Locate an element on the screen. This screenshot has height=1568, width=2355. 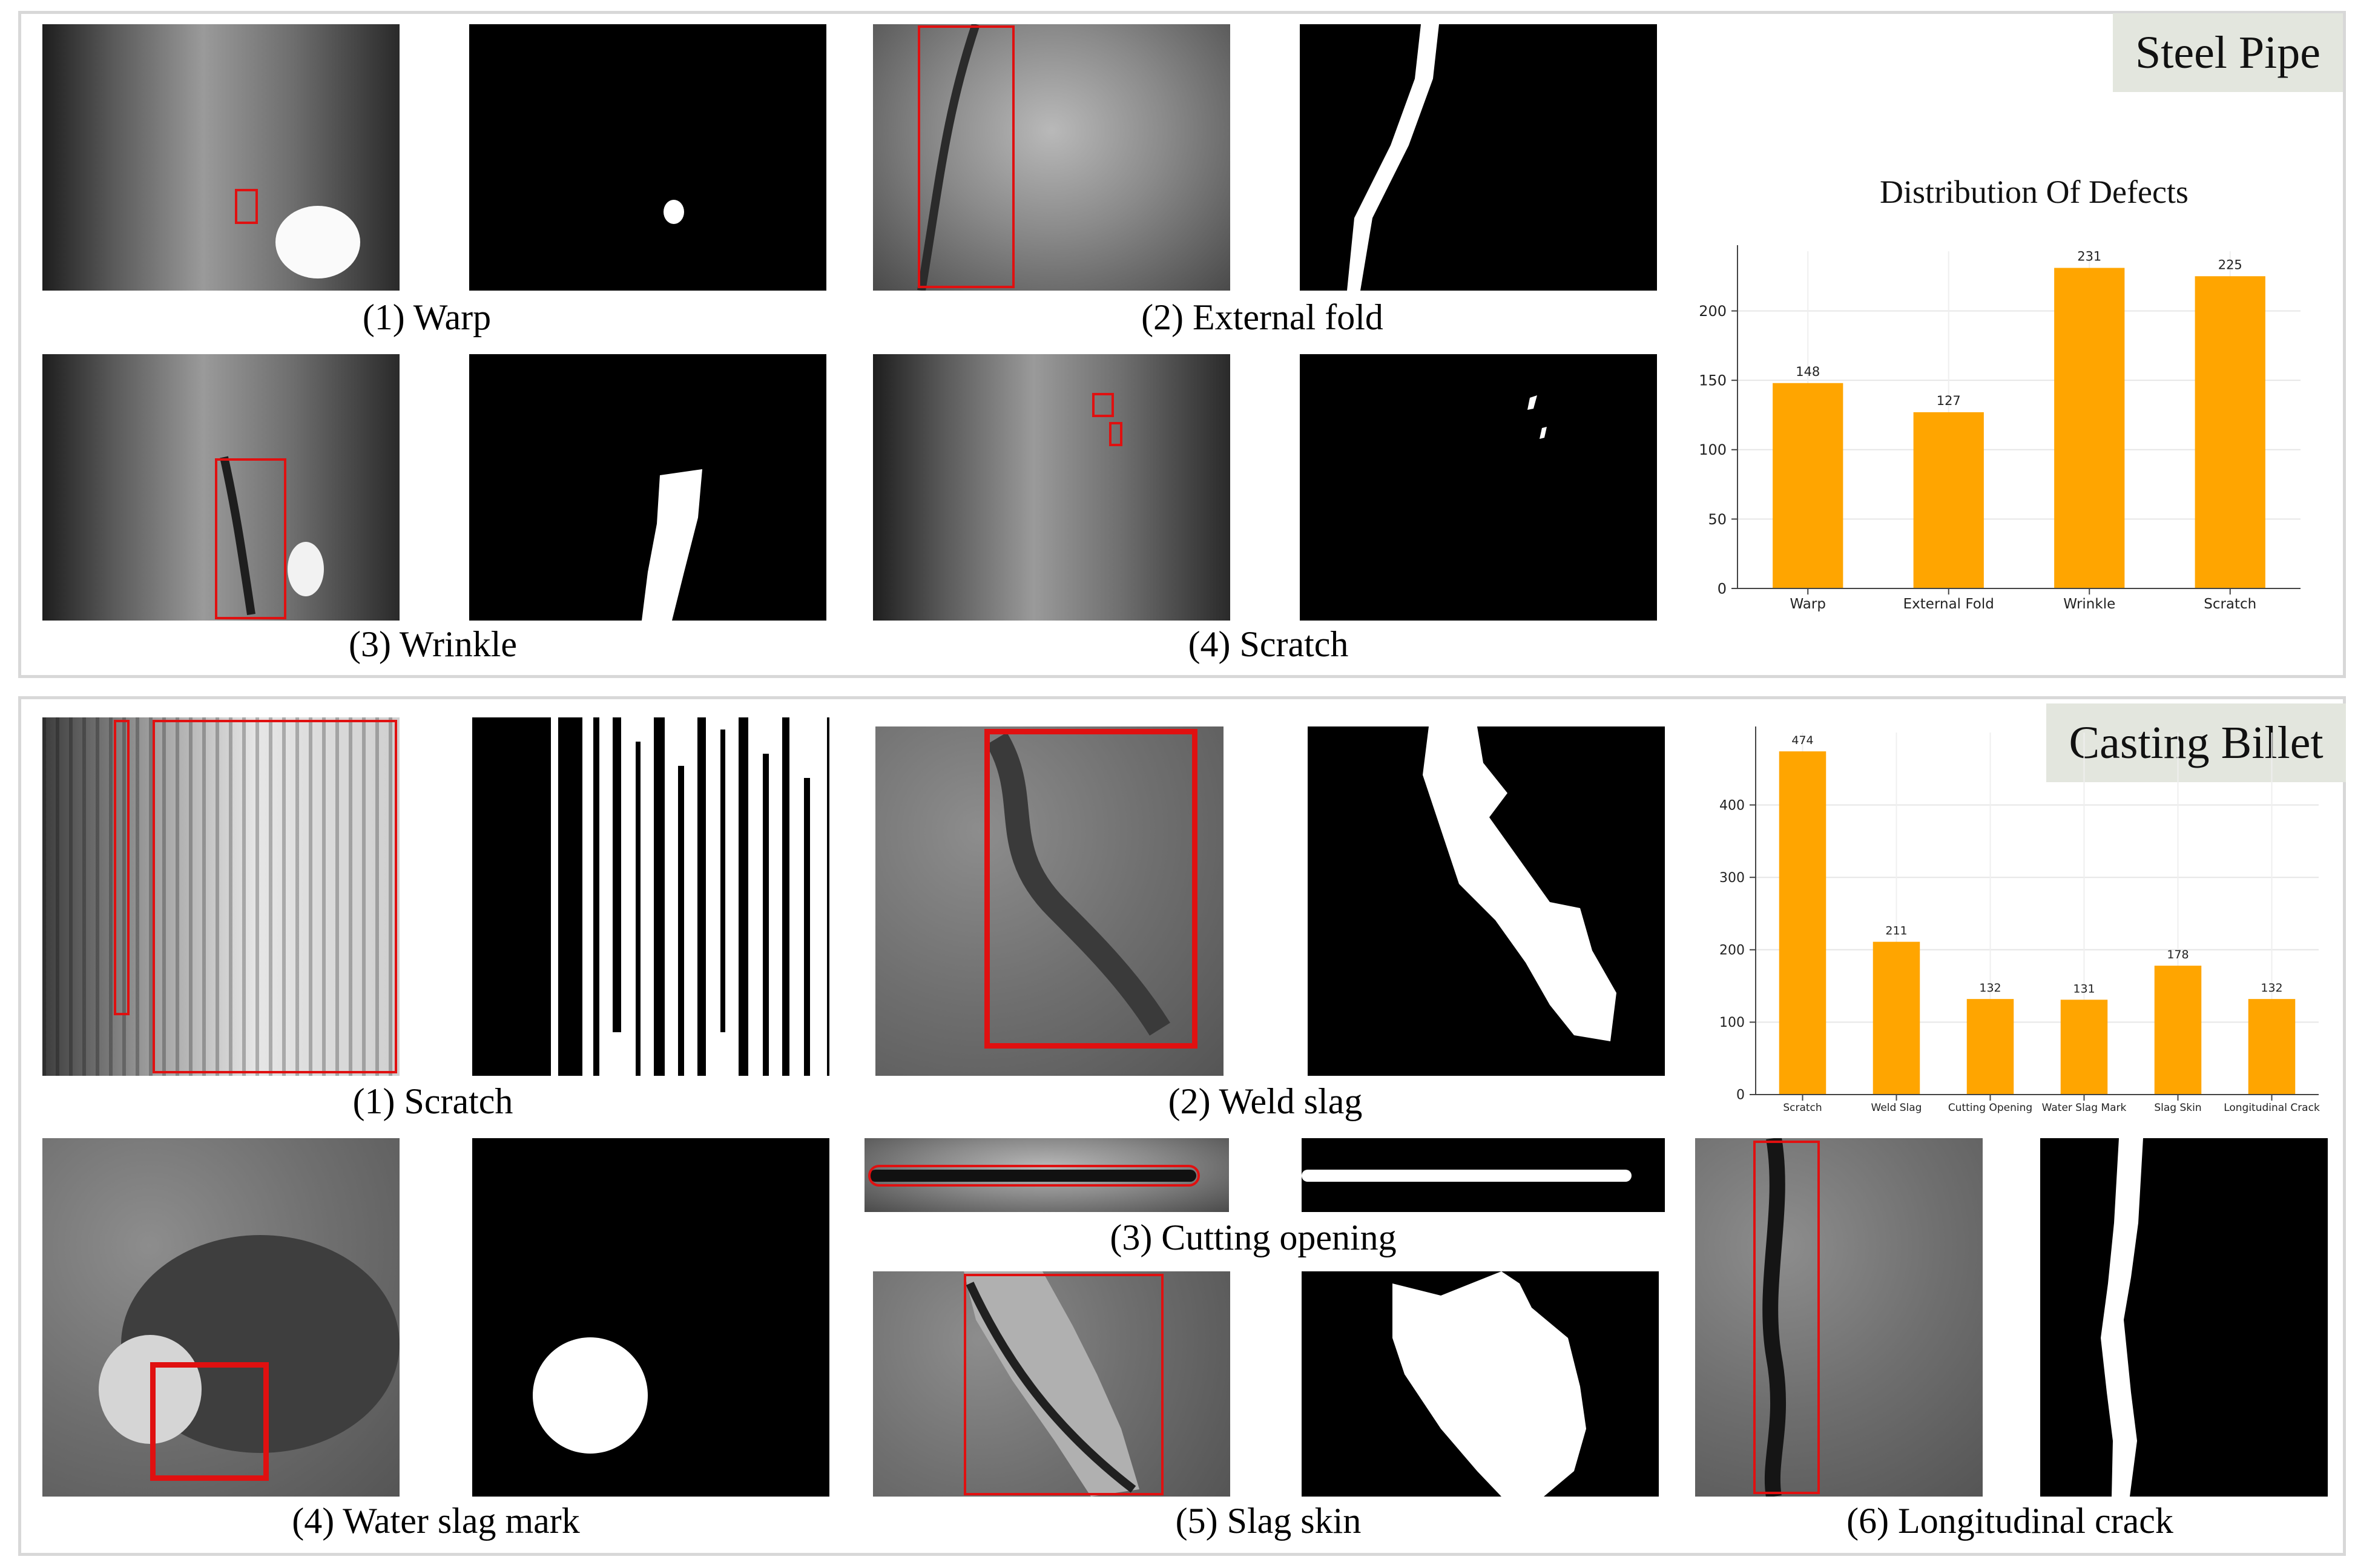
bar-slag-skin is located at coordinates (2178, 1030).